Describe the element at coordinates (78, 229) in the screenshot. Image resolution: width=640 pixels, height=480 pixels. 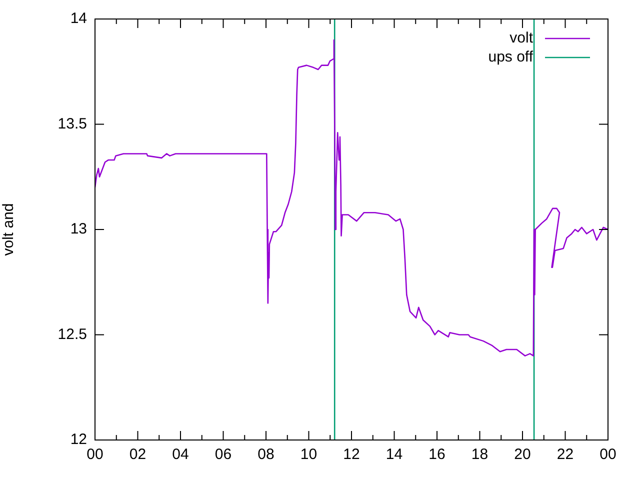
I see `y-tick-label: 13` at that location.